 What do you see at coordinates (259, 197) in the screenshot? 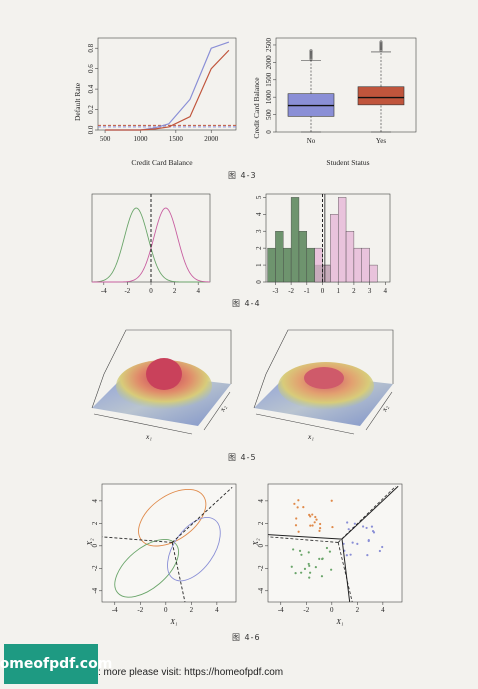
I see `y-tick-label: 5` at bounding box center [259, 197].